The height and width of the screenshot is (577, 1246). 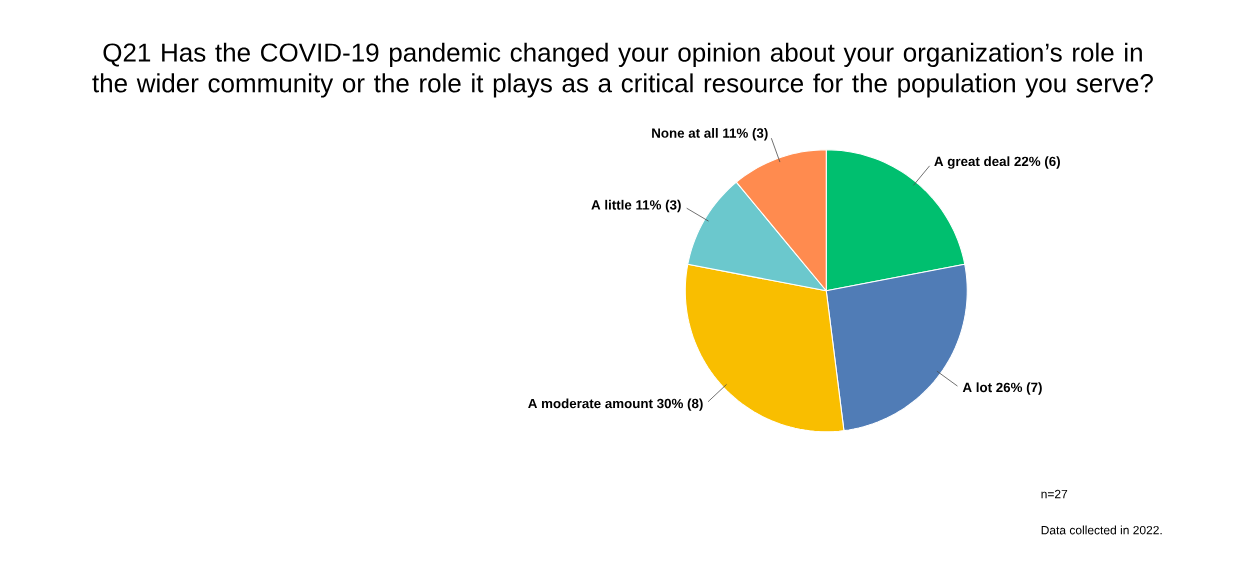 I want to click on text: n=27, so click(x=1054, y=494).